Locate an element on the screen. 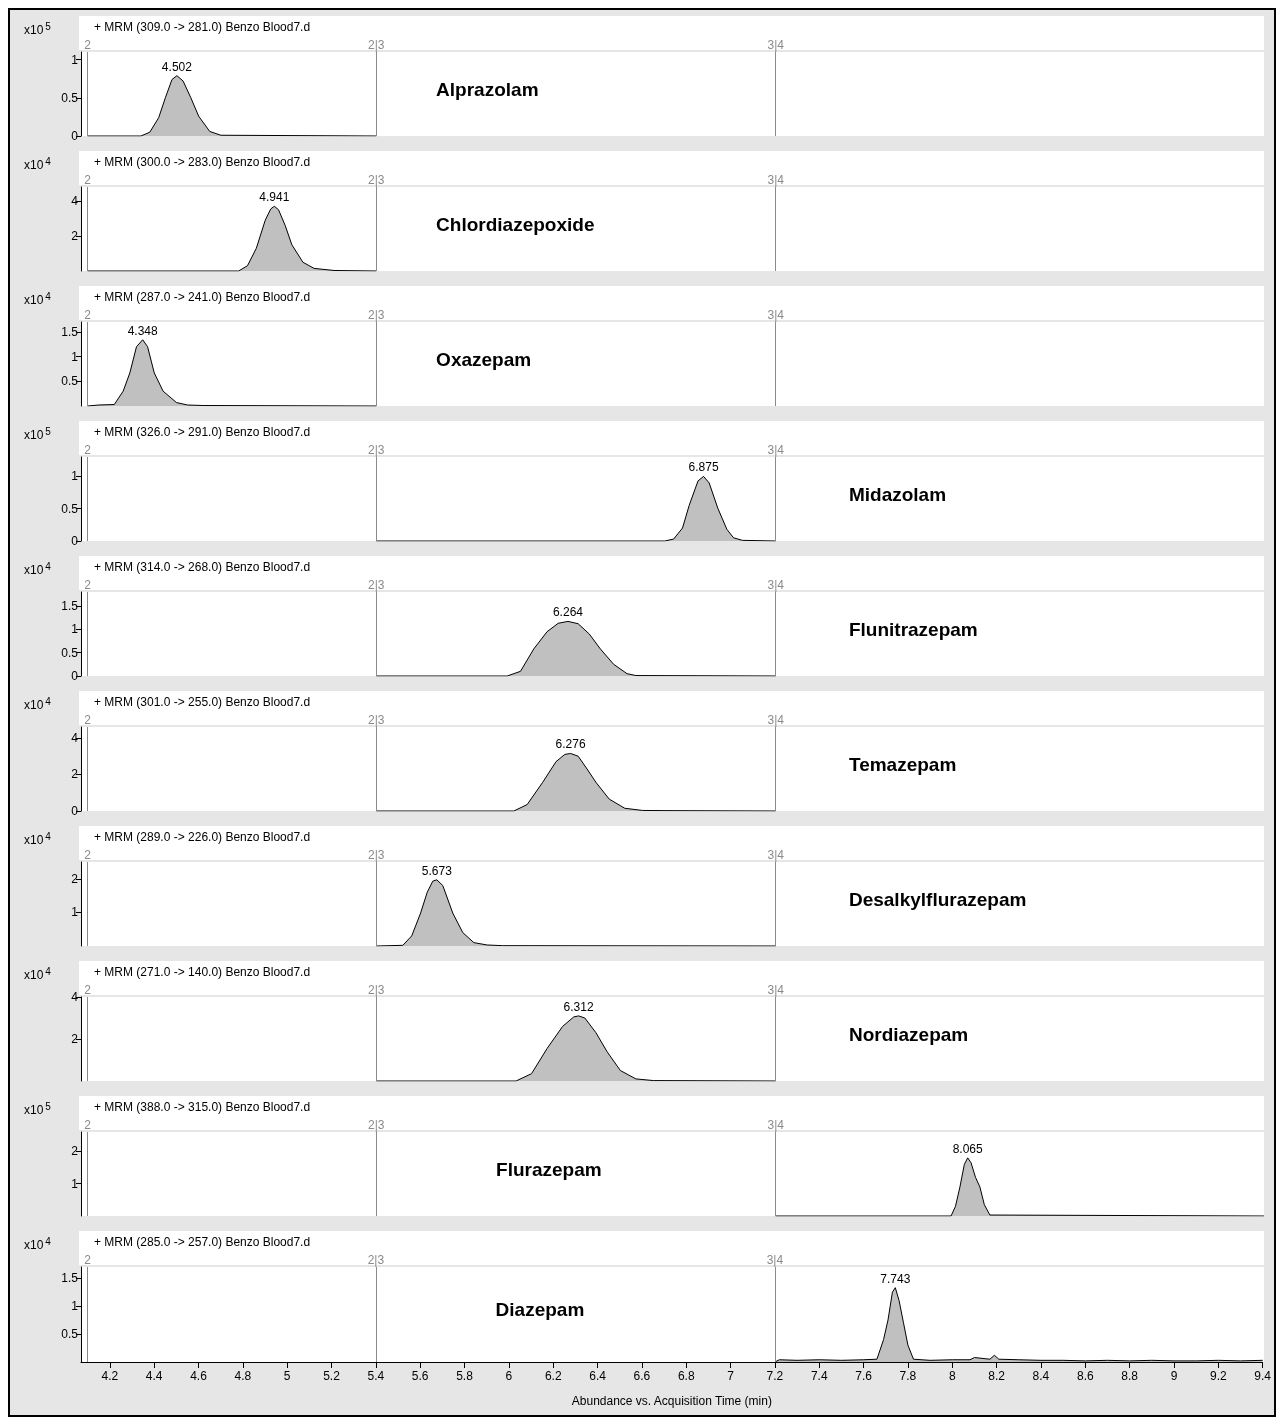  x-tick-label: 7.8 is located at coordinates (908, 1376).